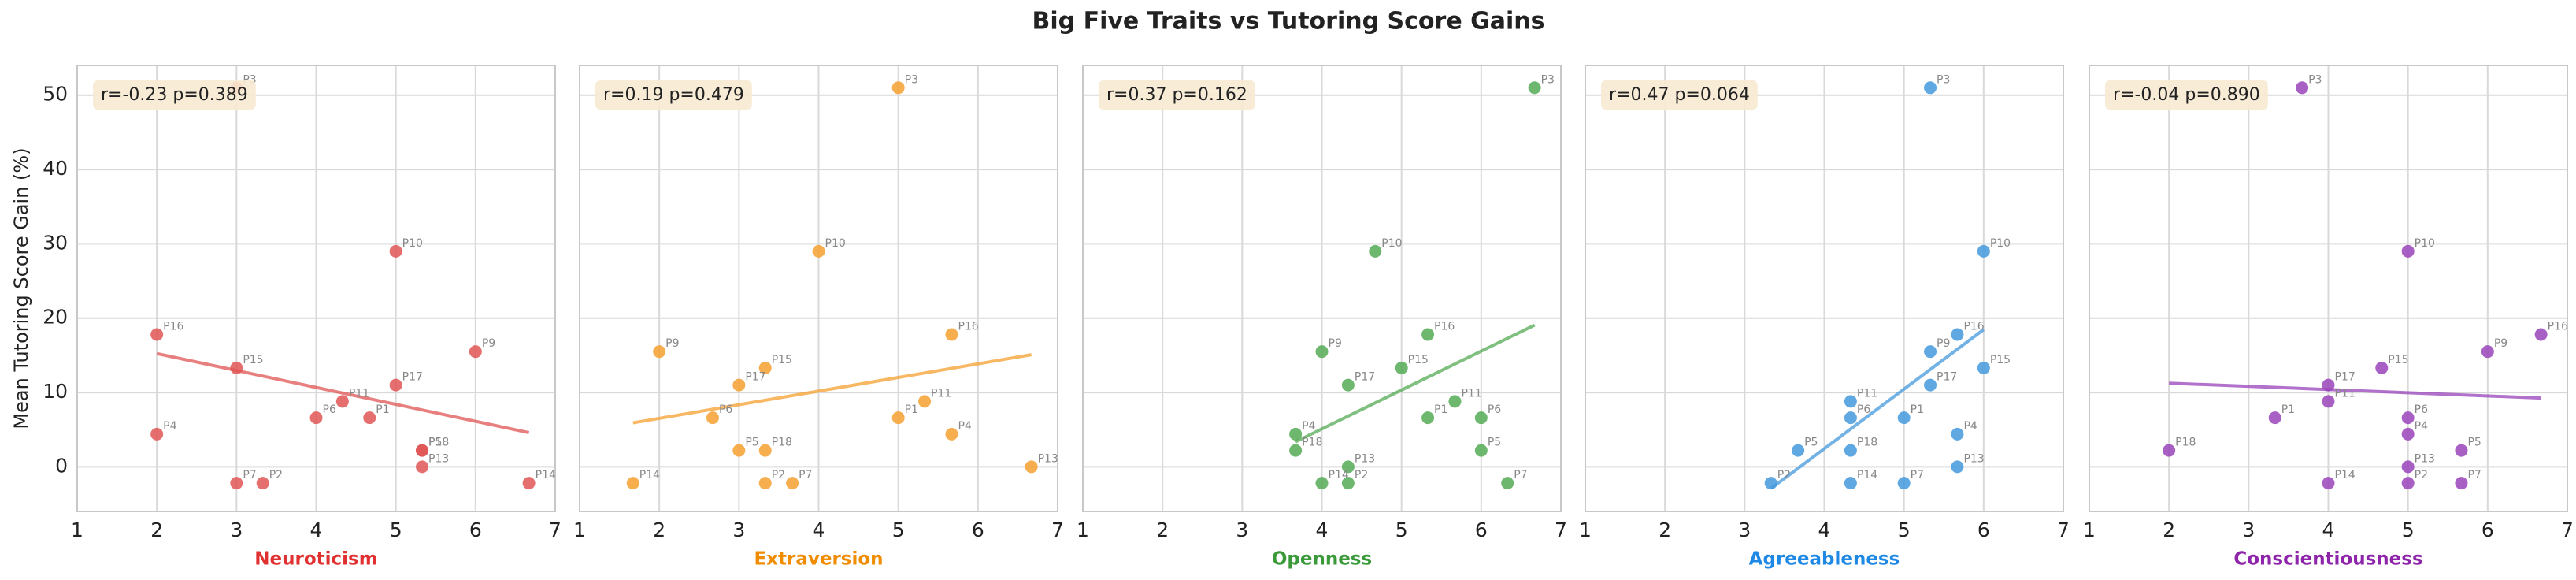 This screenshot has height=580, width=2576. I want to click on point-label: P18, so click(438, 443).